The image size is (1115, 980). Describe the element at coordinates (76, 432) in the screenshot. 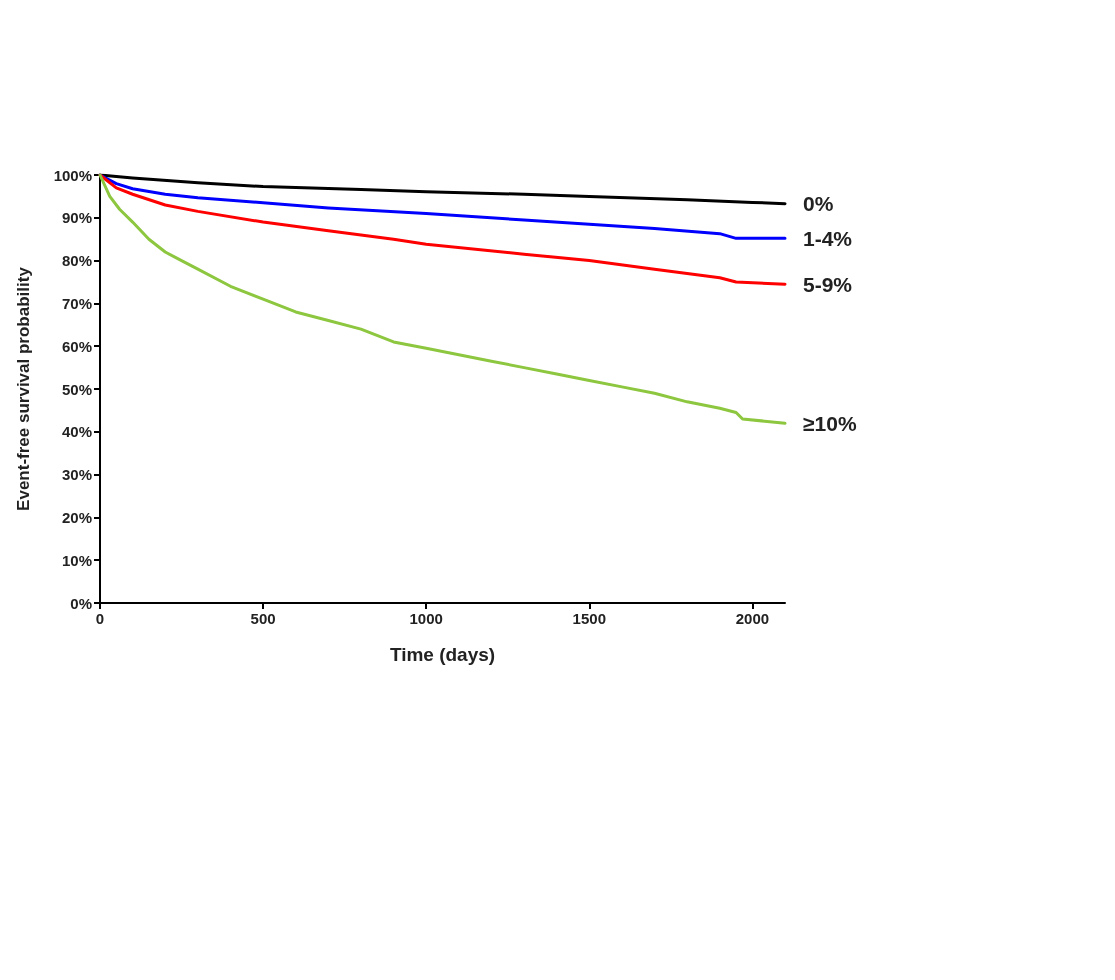

I see `y-tick-label: 40%` at that location.